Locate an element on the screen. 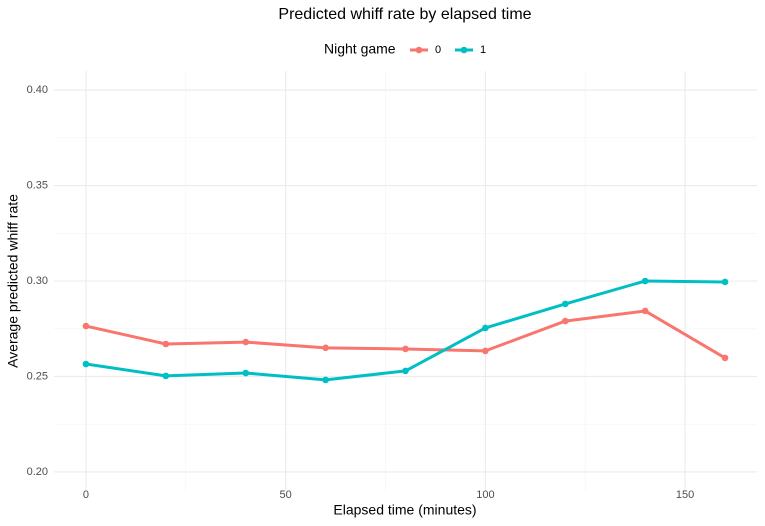  y-tick-label: 0.40 is located at coordinates (37, 90).